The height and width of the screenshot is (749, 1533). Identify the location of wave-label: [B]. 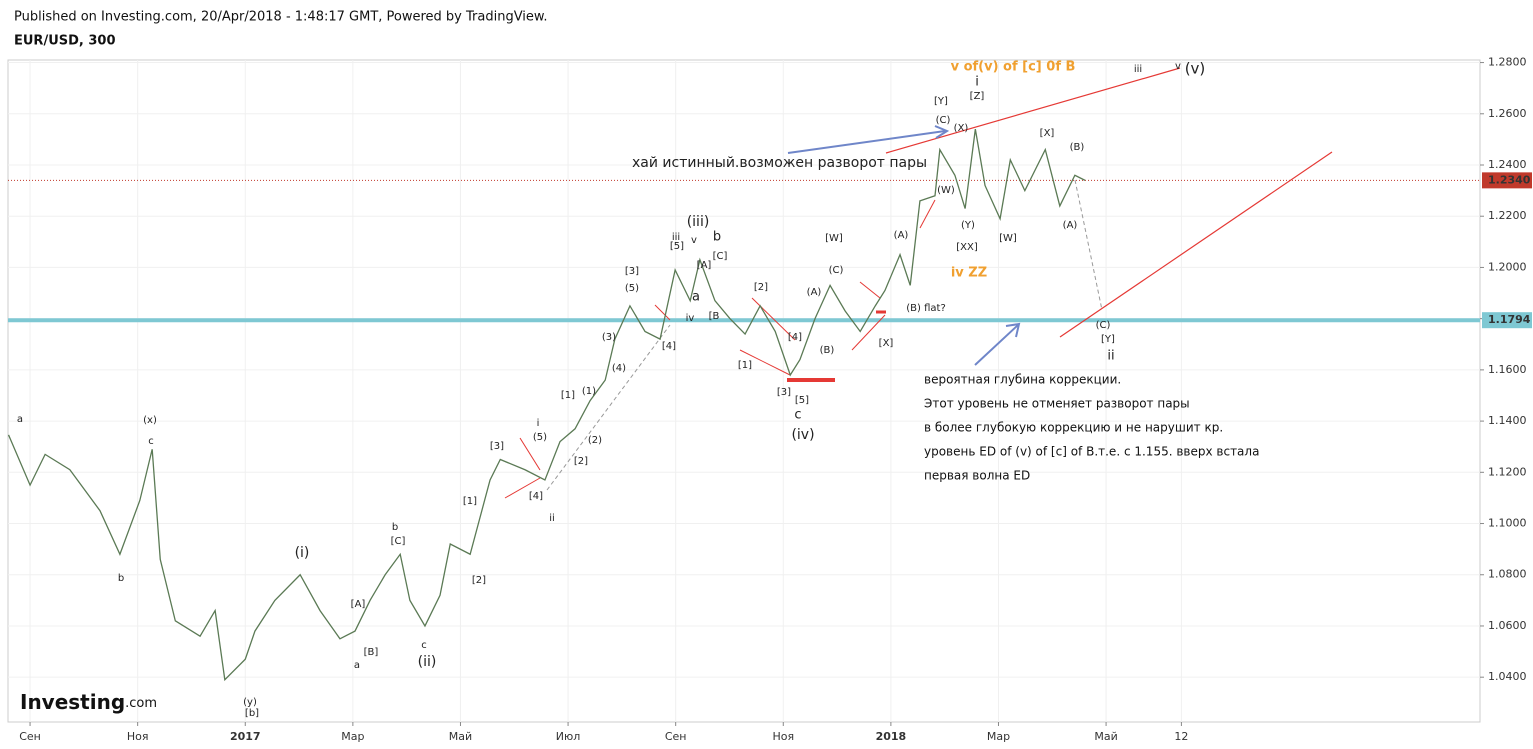
(371, 652).